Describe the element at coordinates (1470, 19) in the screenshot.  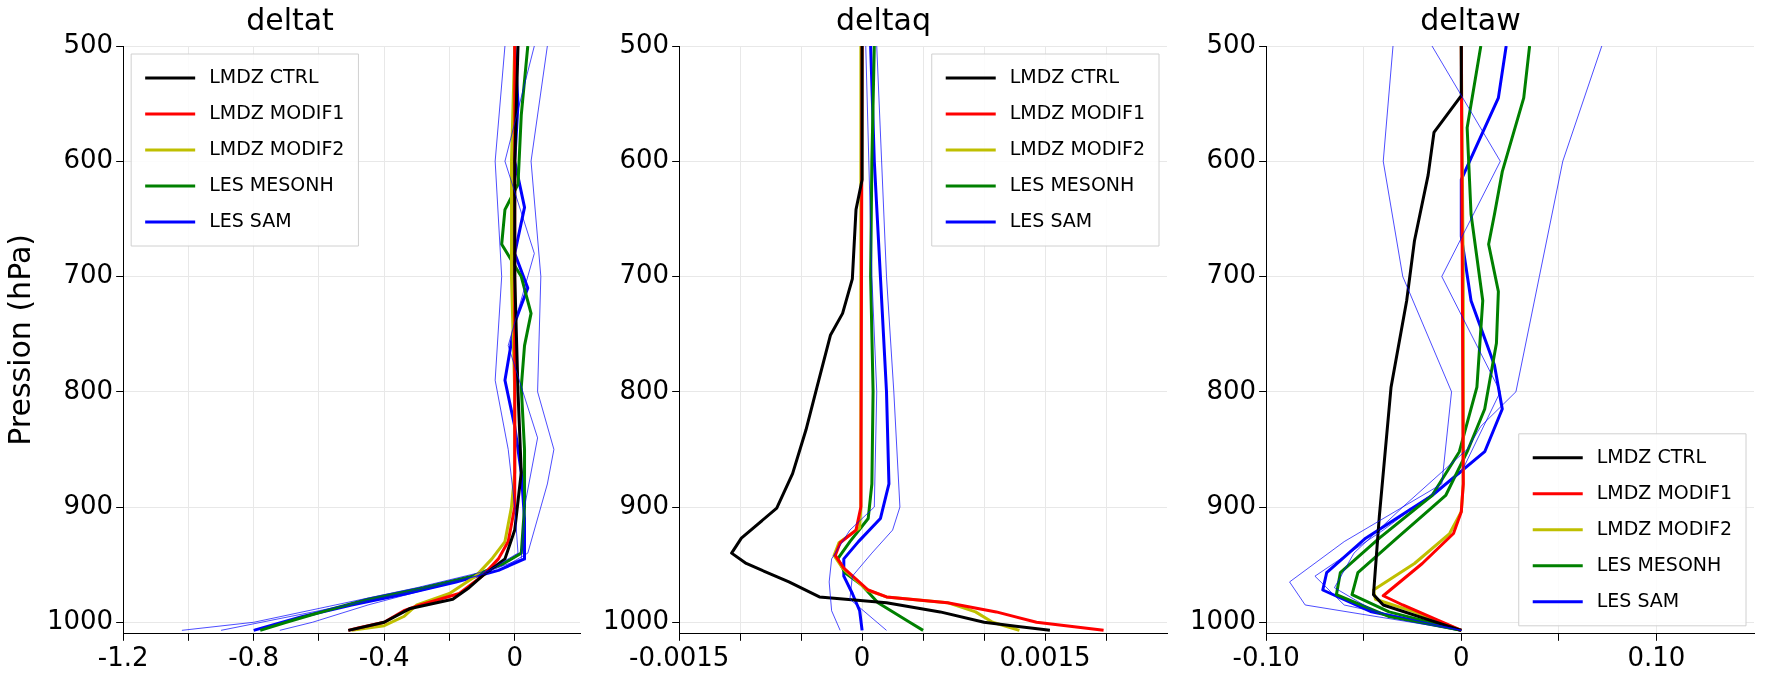
I see `chart-title: deltaw` at that location.